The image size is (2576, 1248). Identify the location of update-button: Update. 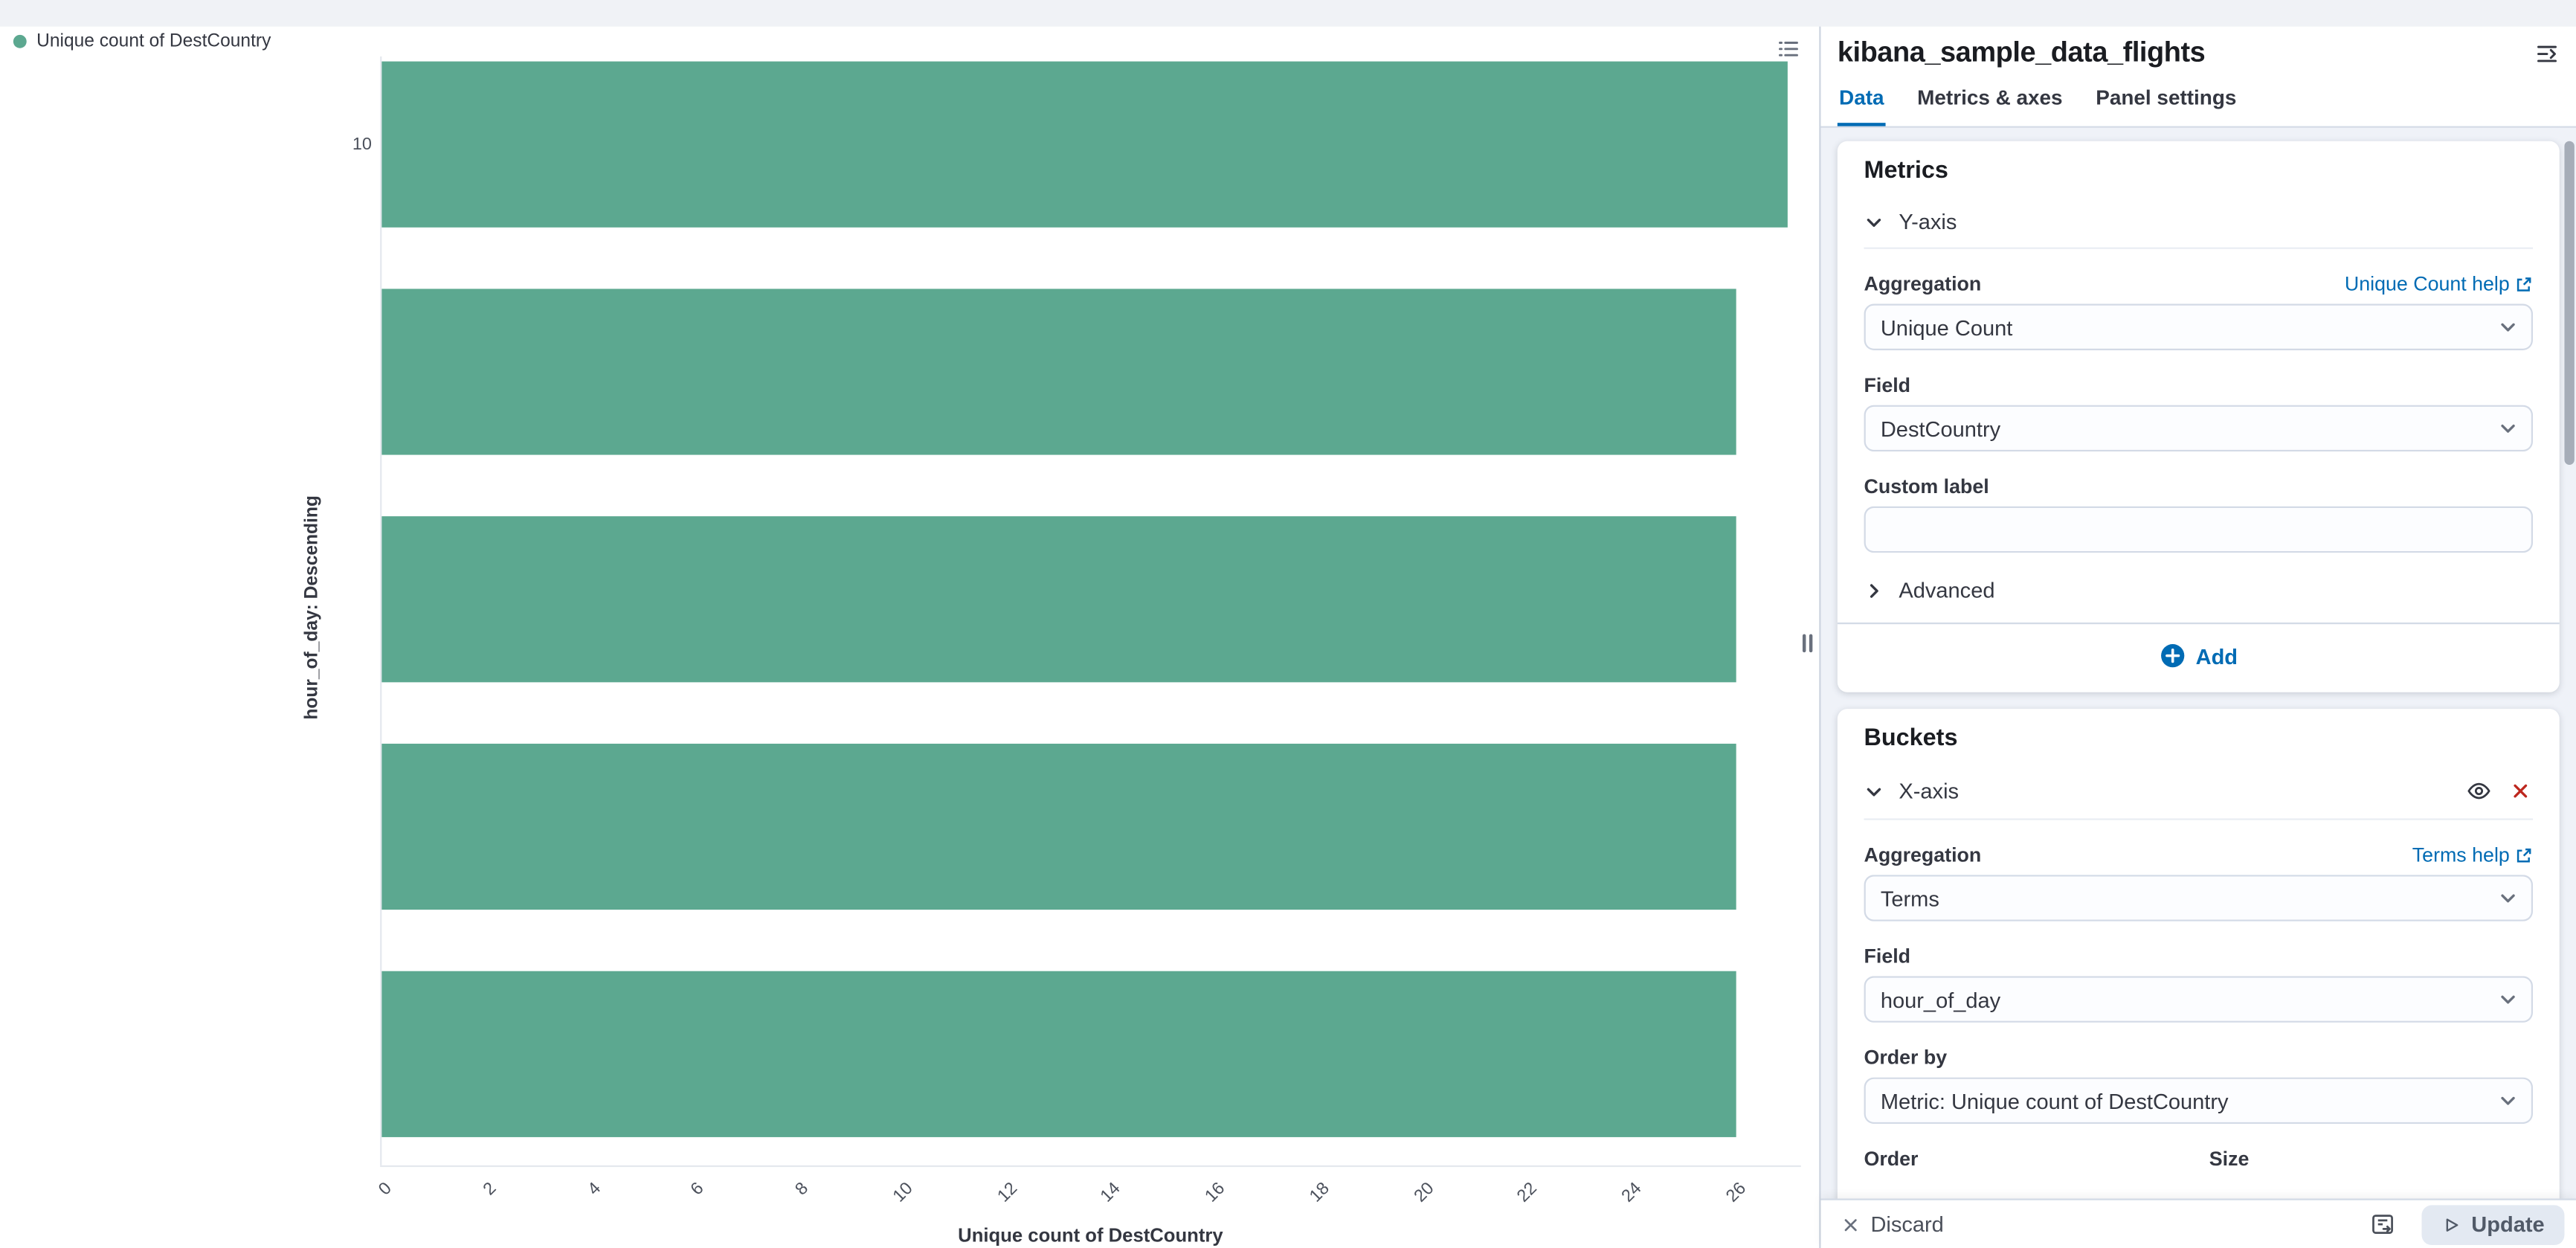
(2493, 1224).